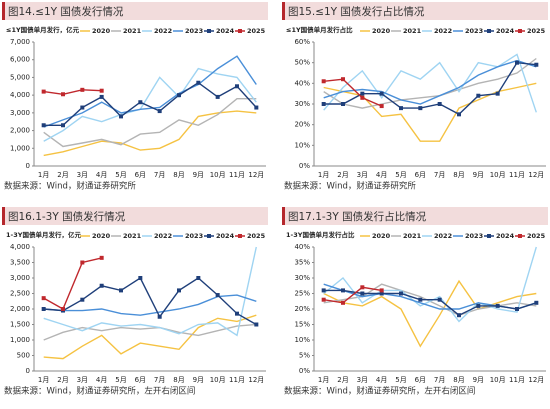 The height and width of the screenshot is (409, 550). Describe the element at coordinates (302, 125) in the screenshot. I see `y-tick-label: 20%` at that location.